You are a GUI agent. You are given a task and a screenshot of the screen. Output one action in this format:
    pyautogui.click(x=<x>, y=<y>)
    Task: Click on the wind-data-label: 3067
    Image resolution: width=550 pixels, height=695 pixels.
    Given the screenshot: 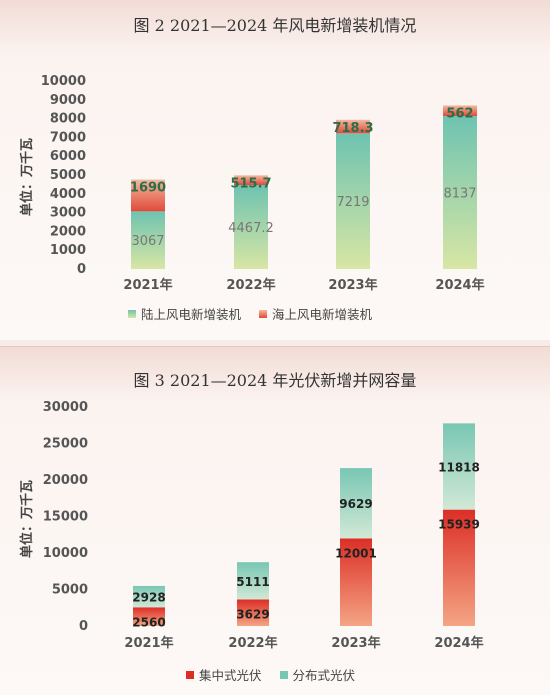 What is the action you would take?
    pyautogui.click(x=147, y=241)
    